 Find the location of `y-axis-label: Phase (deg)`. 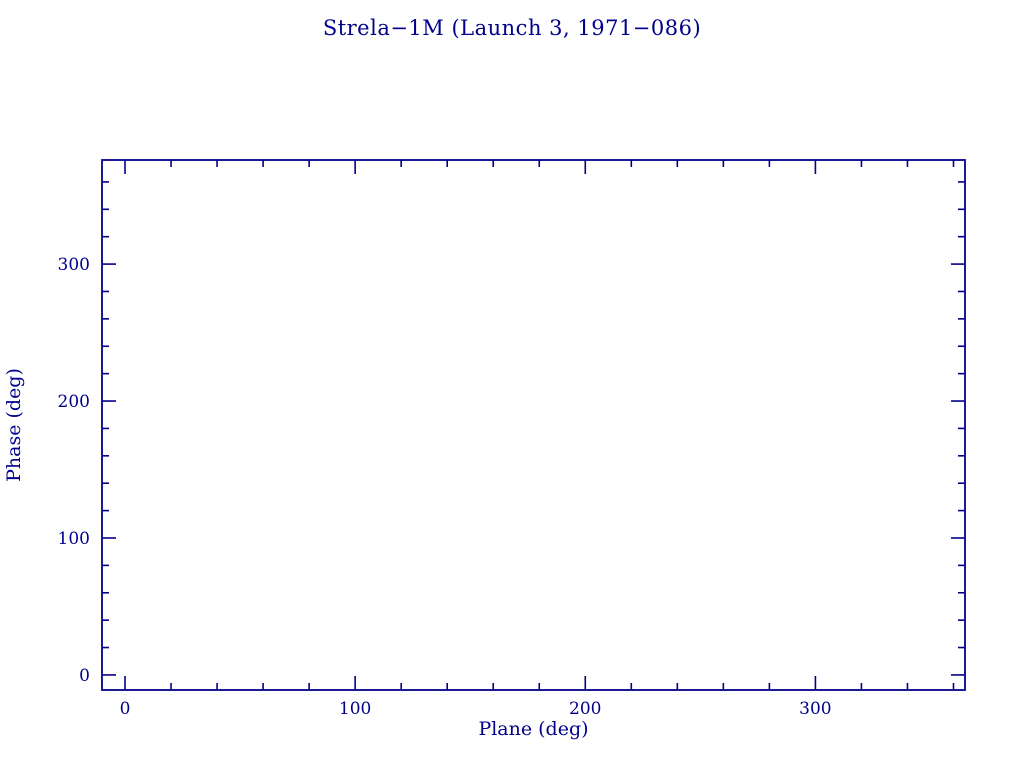

y-axis-label: Phase (deg) is located at coordinates (14, 425).